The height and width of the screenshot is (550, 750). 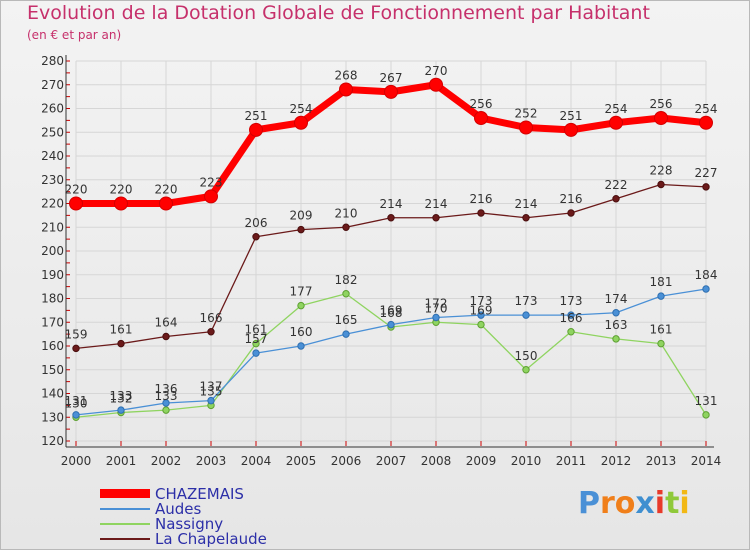 I want to click on y-tick-label: 190, so click(x=52, y=275).